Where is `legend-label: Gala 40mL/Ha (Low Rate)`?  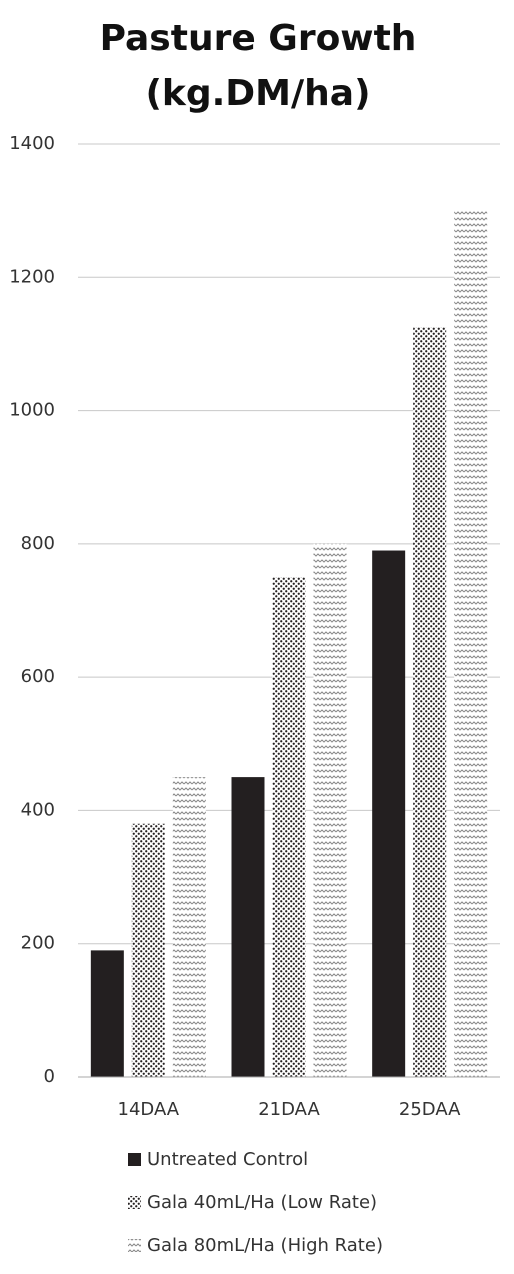 legend-label: Gala 40mL/Ha (Low Rate) is located at coordinates (262, 1202).